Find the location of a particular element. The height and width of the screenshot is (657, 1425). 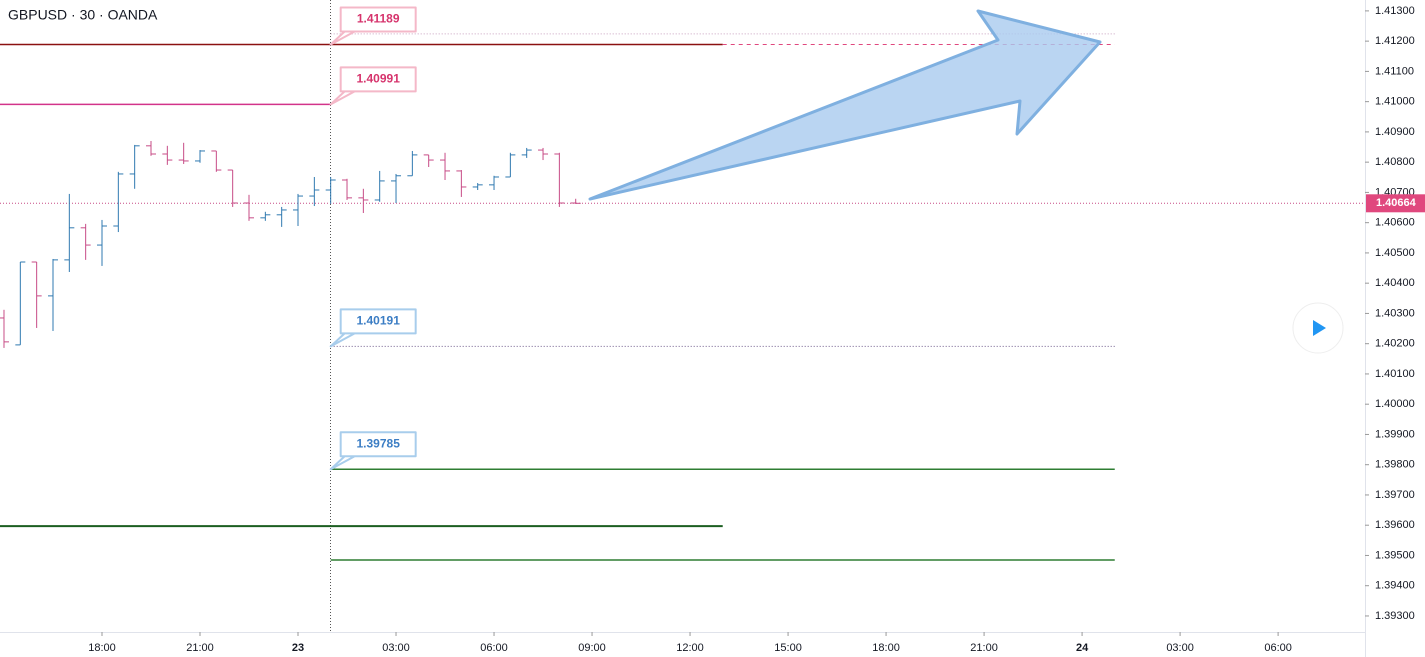

y-tick-label: 1.40200 is located at coordinates (1395, 344).